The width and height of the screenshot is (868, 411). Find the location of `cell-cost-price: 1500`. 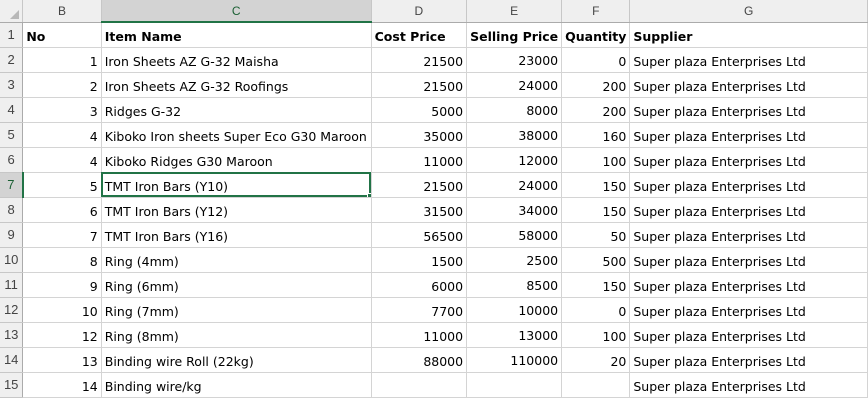

cell-cost-price: 1500 is located at coordinates (419, 260).